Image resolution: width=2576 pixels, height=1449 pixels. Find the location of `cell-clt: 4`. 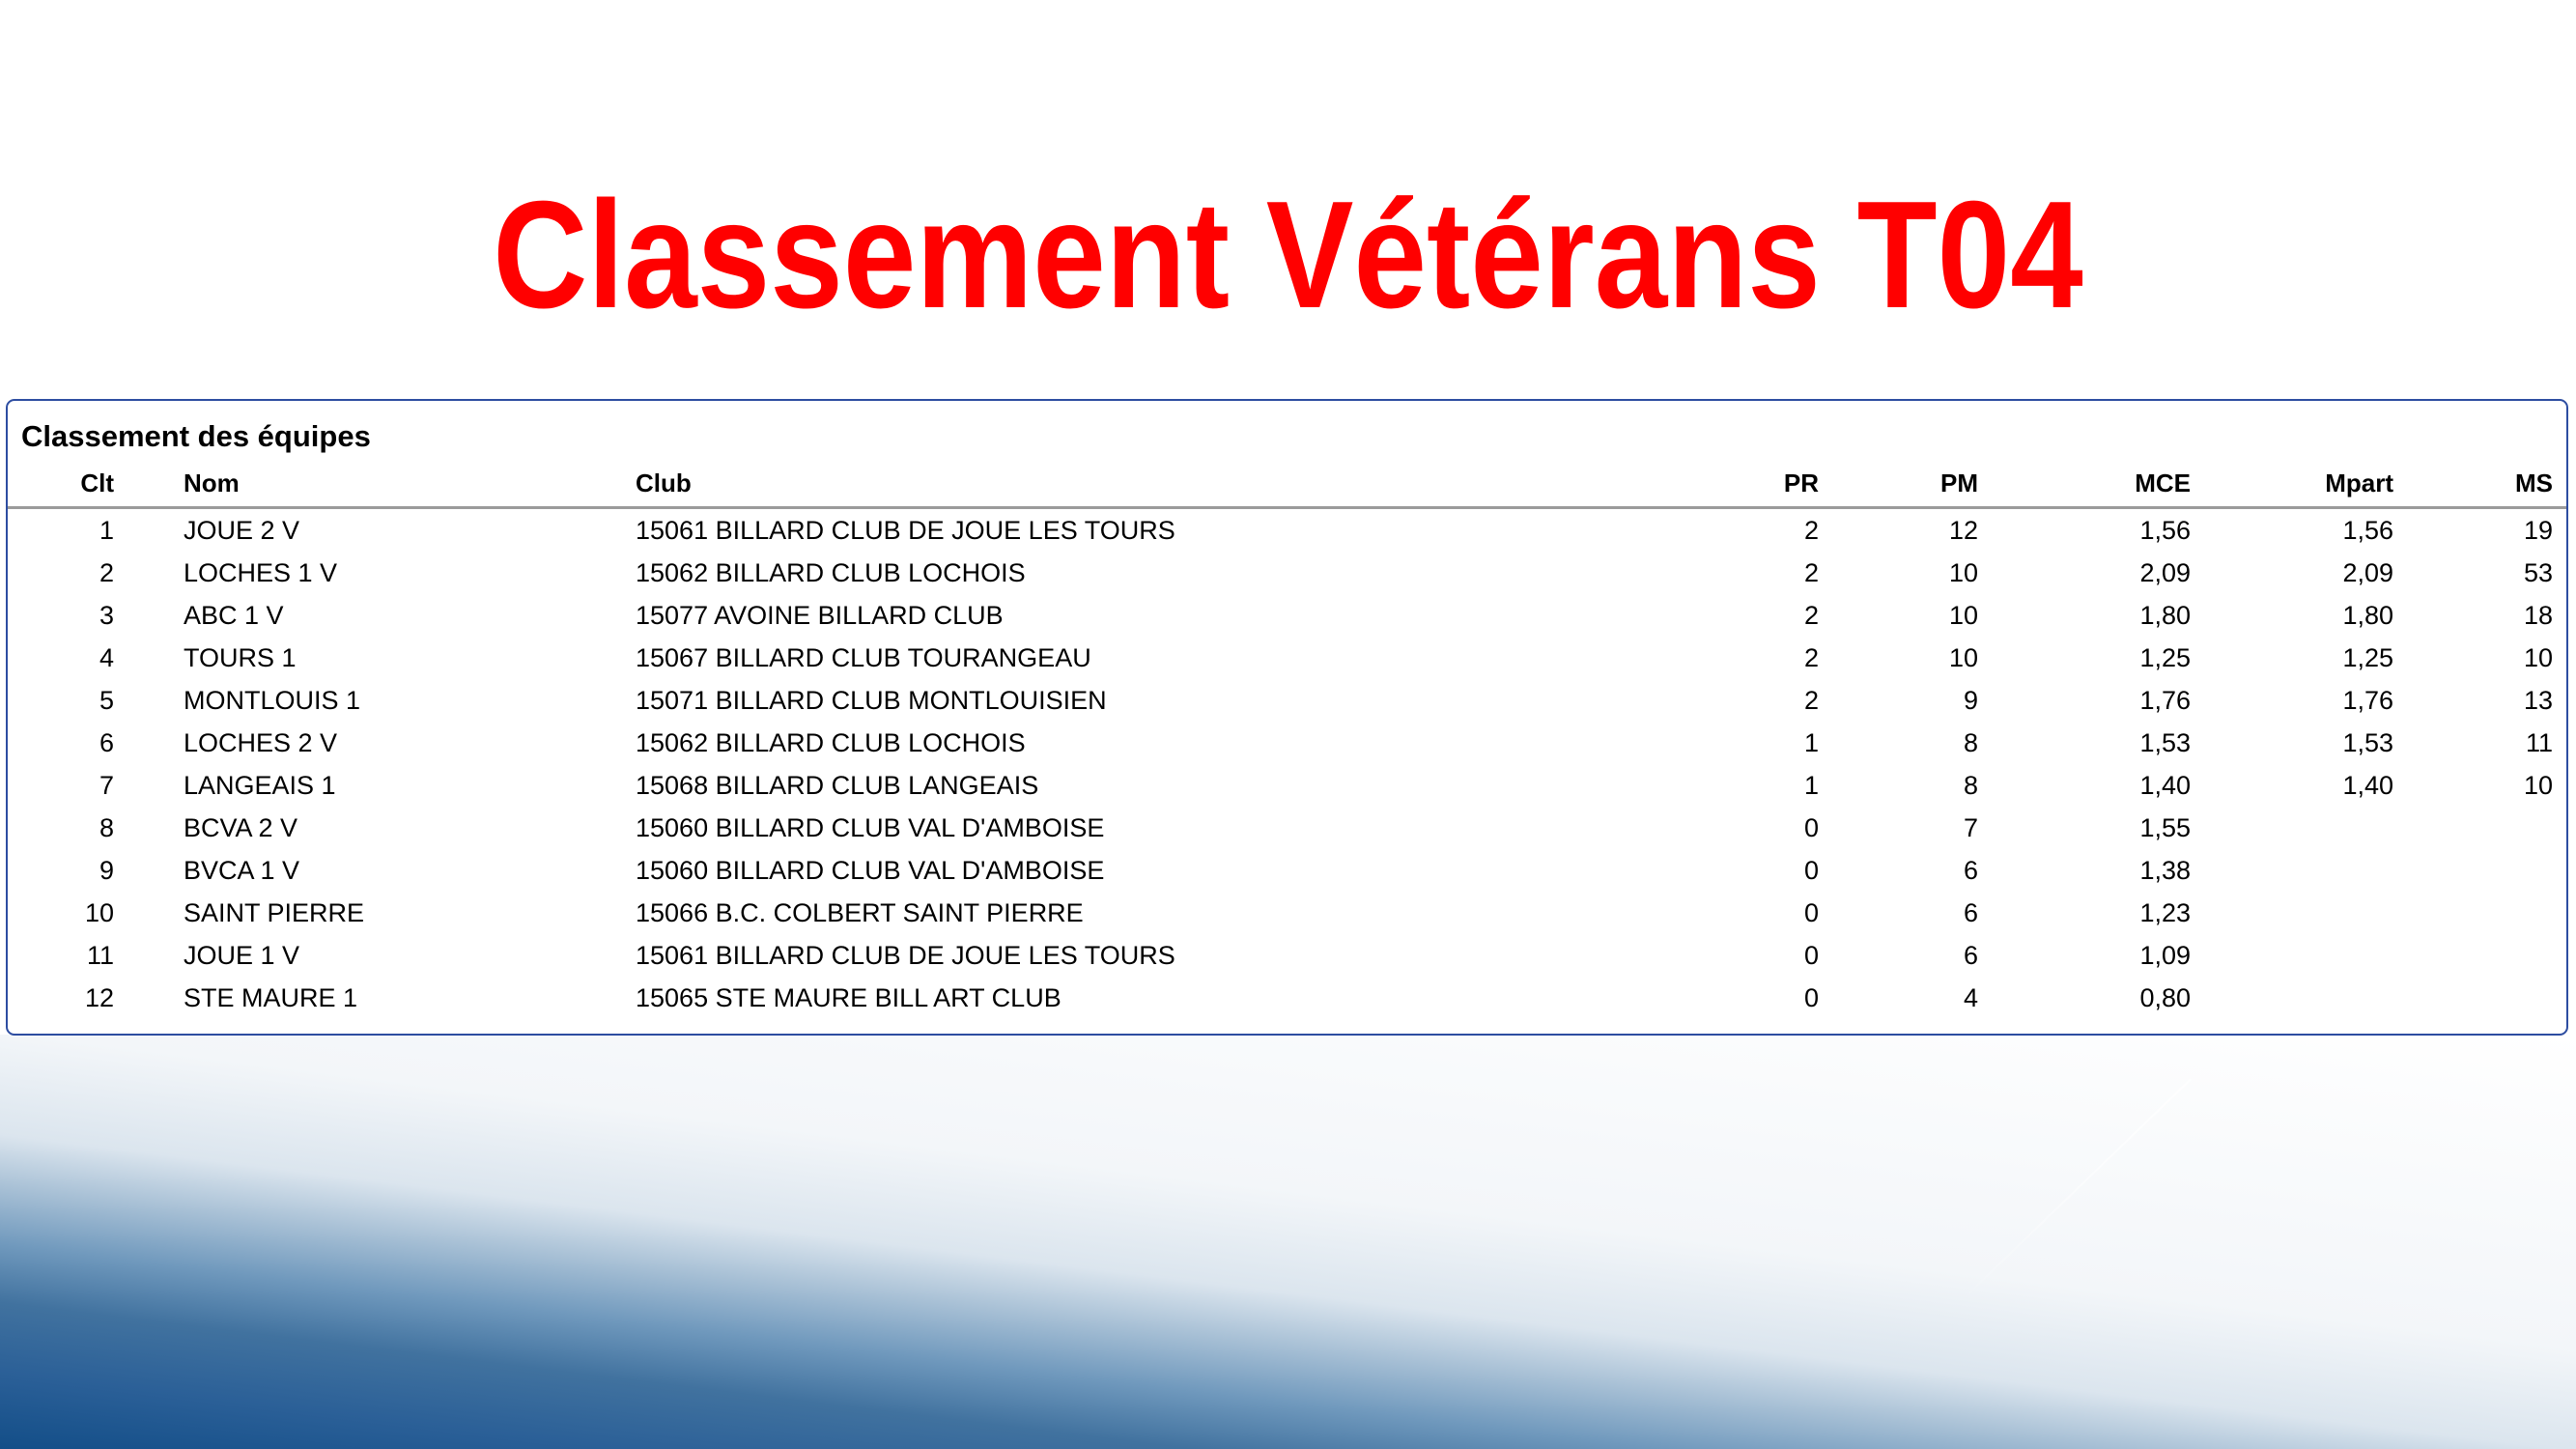

cell-clt: 4 is located at coordinates (106, 657).